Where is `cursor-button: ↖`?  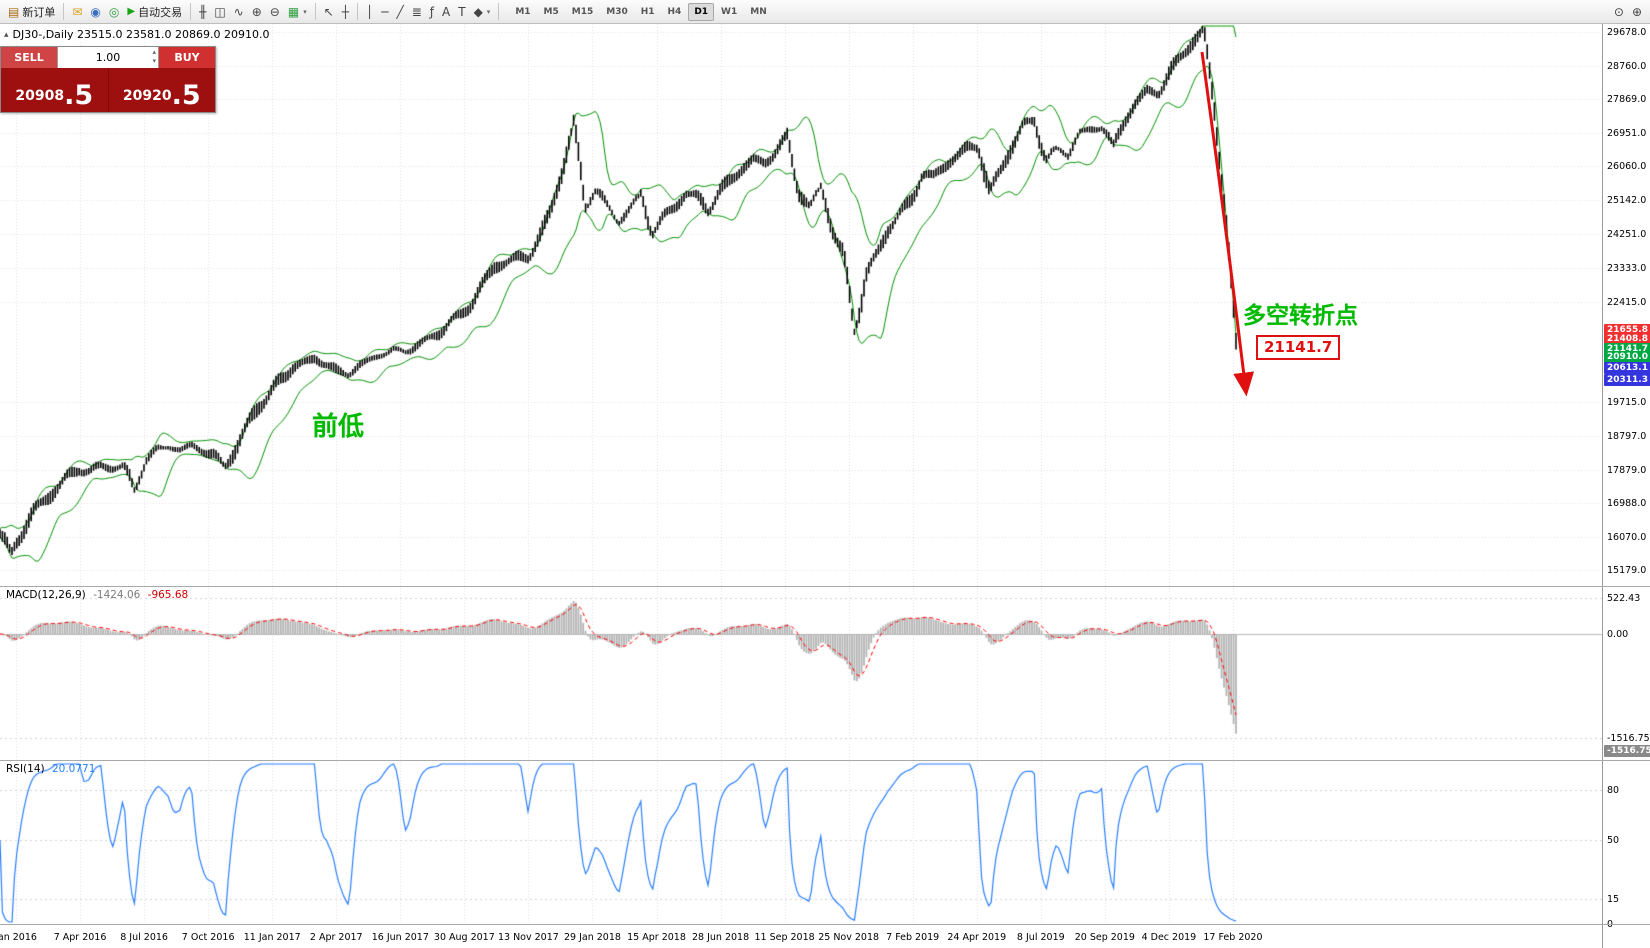 cursor-button: ↖ is located at coordinates (329, 12).